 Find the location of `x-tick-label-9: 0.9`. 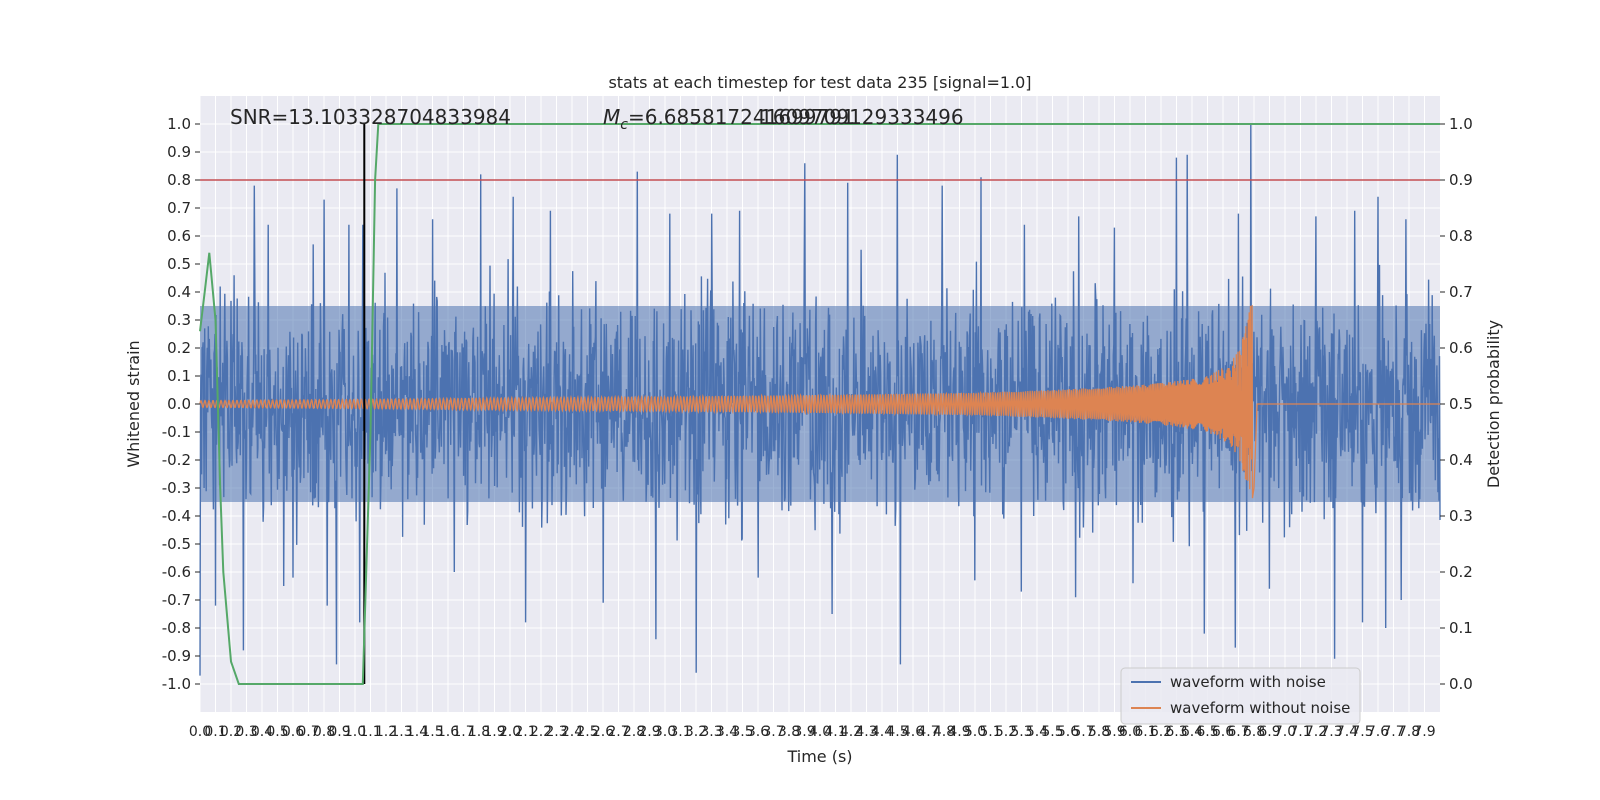

x-tick-label-9: 0.9 is located at coordinates (339, 732).